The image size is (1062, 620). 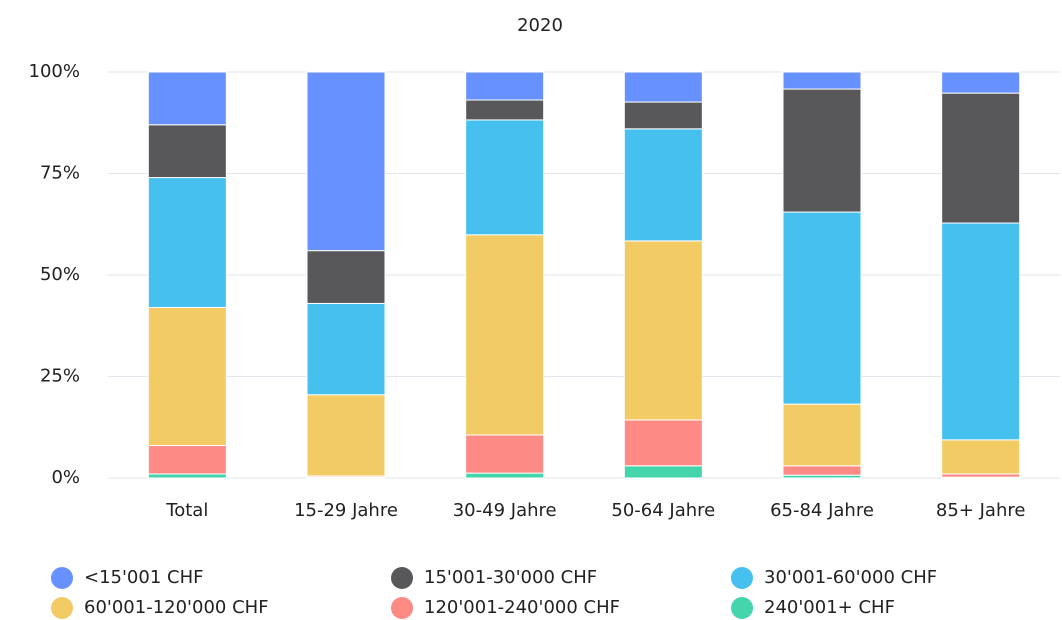 I want to click on legend-label: 120'001-240'000 CHF, so click(x=522, y=607).